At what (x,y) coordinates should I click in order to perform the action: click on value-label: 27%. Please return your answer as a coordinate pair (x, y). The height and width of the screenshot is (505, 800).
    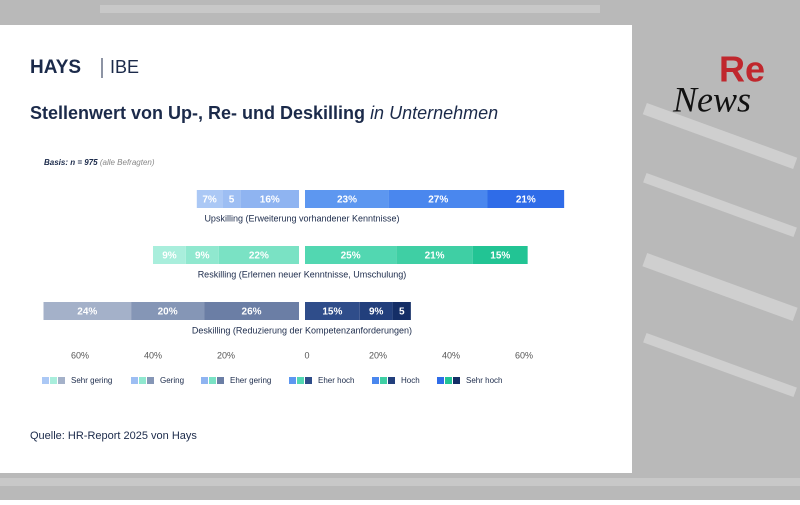
    Looking at the image, I should click on (438, 200).